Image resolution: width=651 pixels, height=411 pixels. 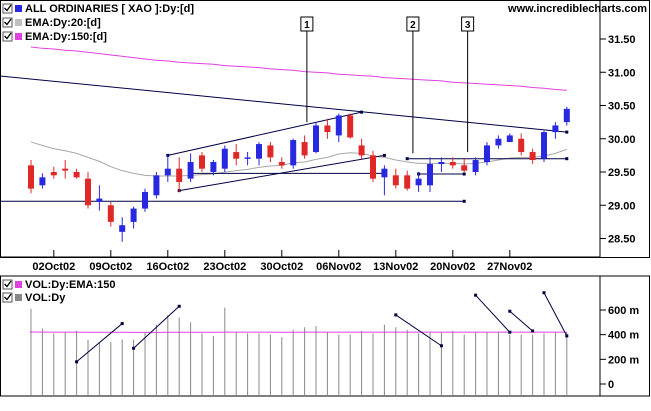 I want to click on price-y-tick-label: 29.00, so click(x=622, y=206).